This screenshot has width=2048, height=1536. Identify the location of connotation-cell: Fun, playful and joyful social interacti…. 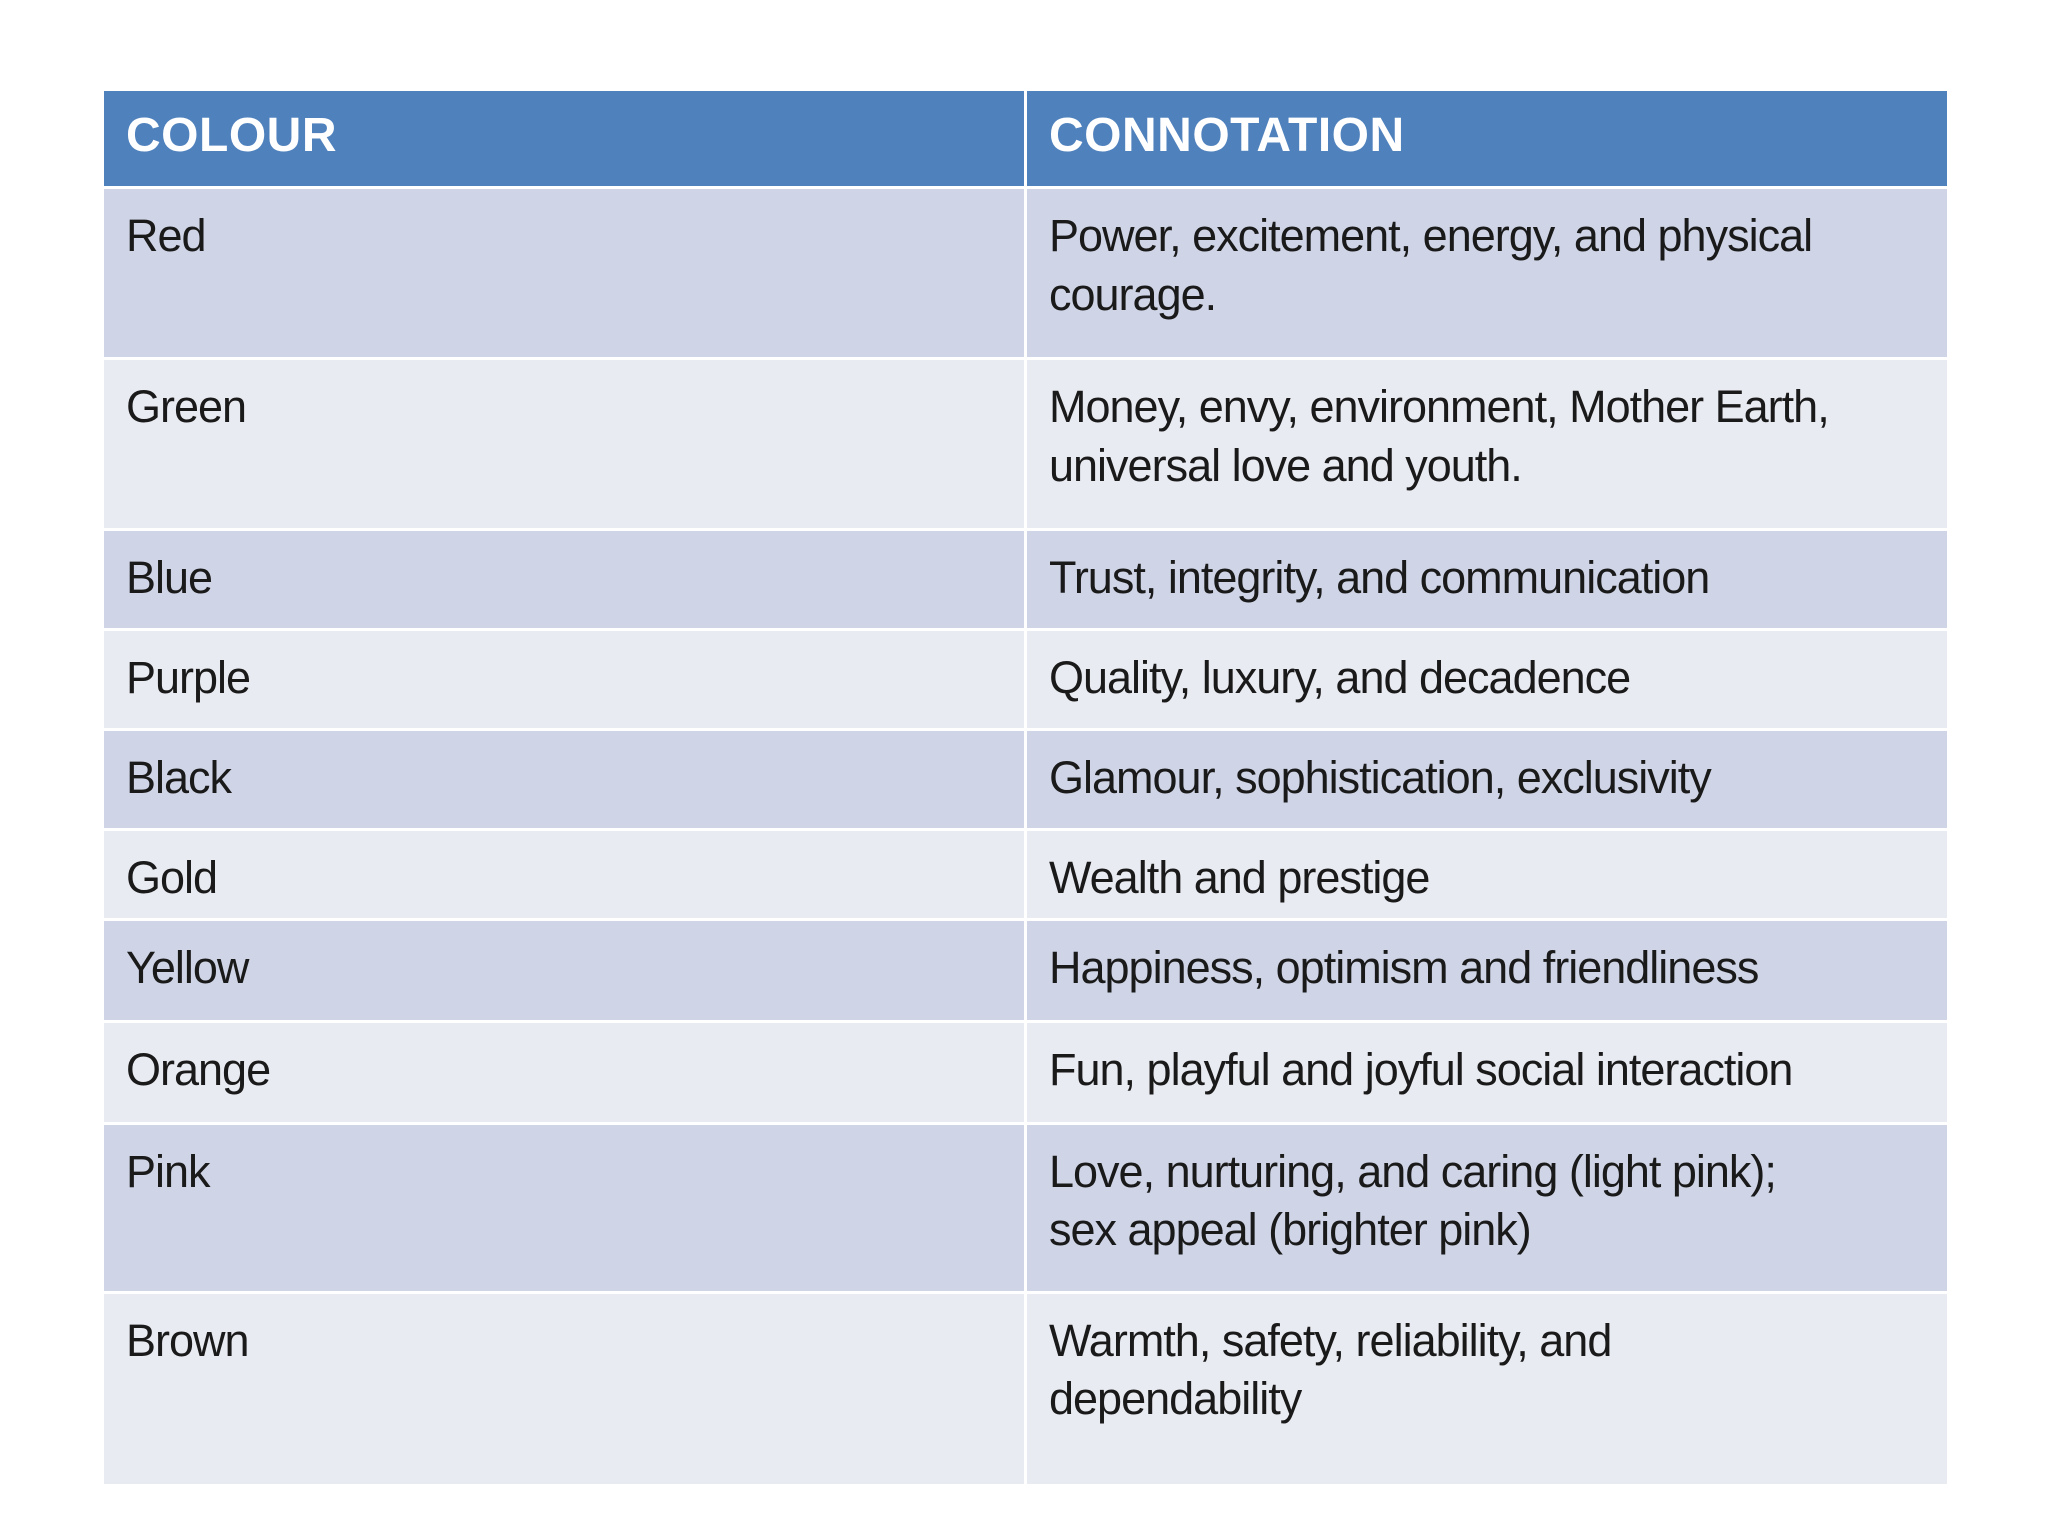
(1487, 1072).